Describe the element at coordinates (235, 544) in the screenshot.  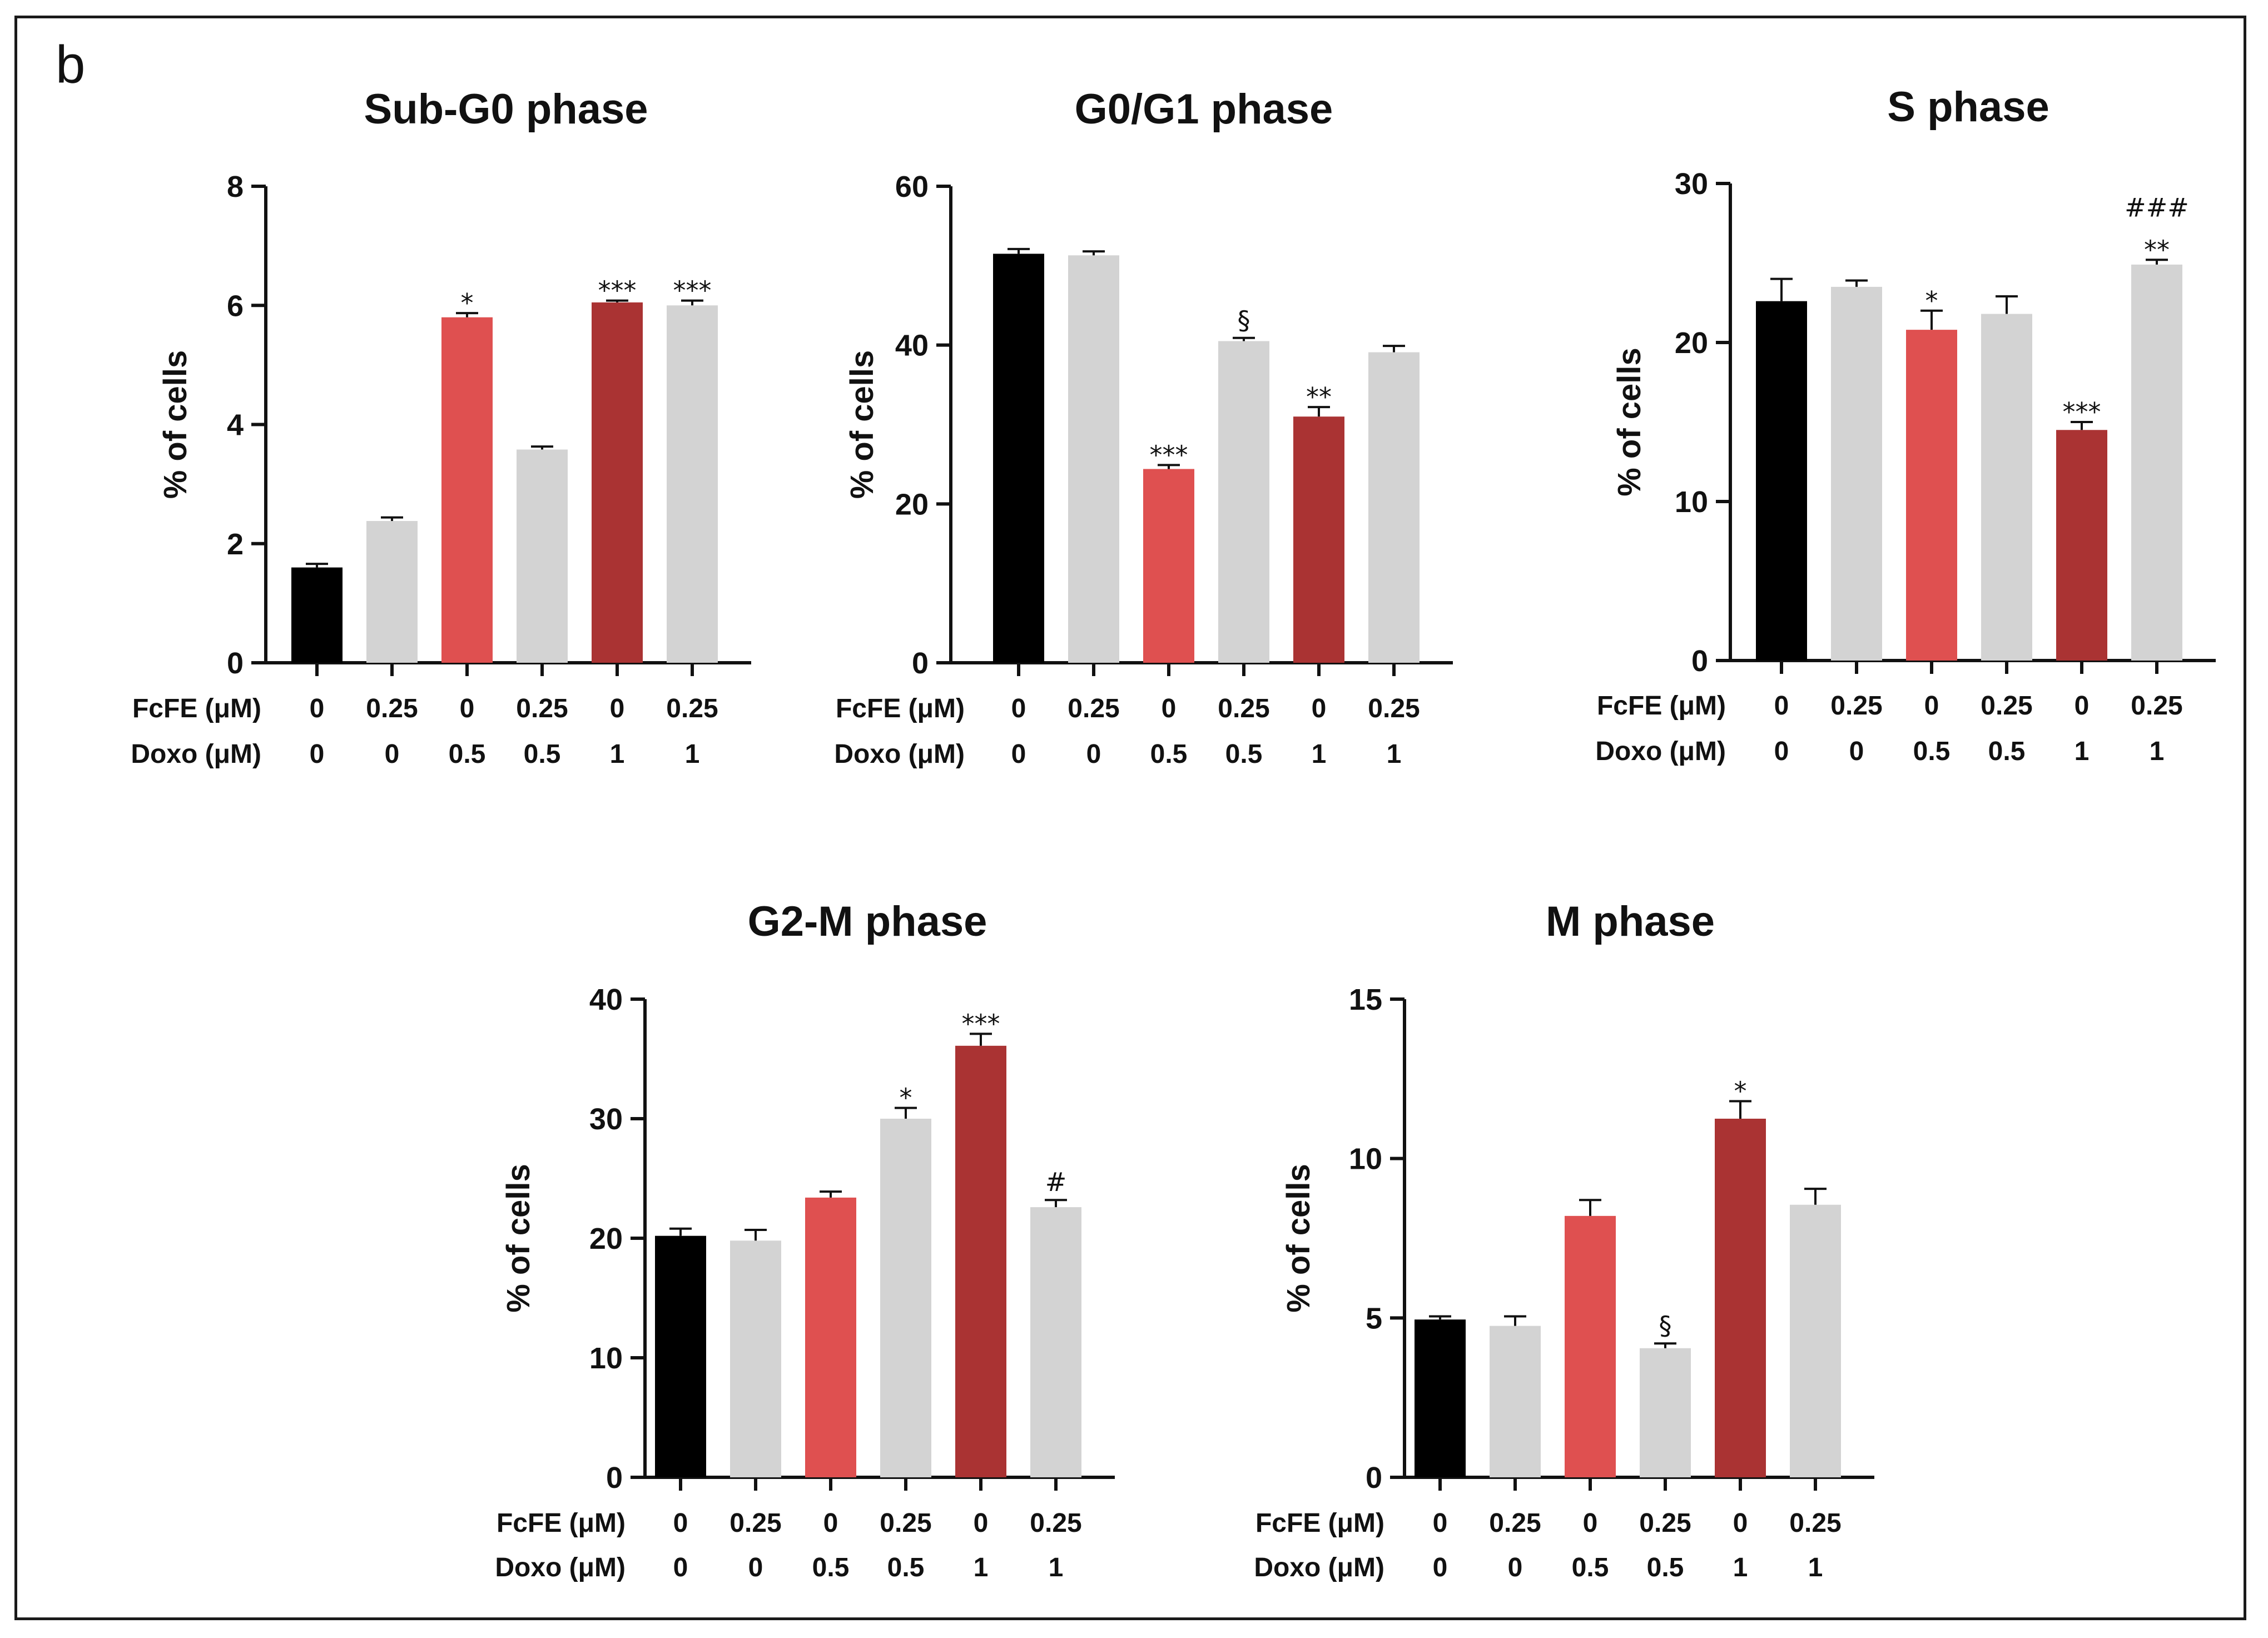
I see `y-tick-label: 2` at that location.